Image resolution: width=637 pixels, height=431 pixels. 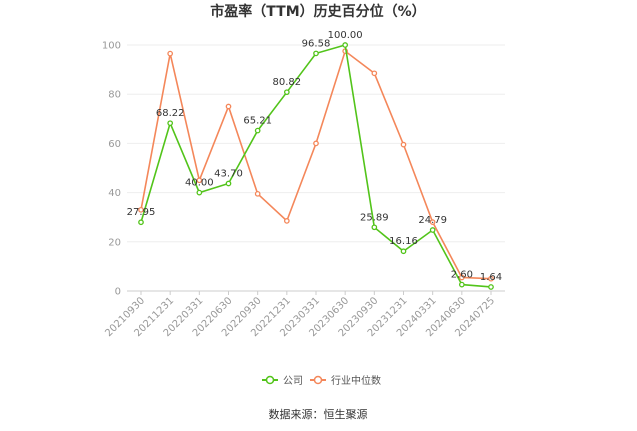 I want to click on data-label: 40.00, so click(x=199, y=183).